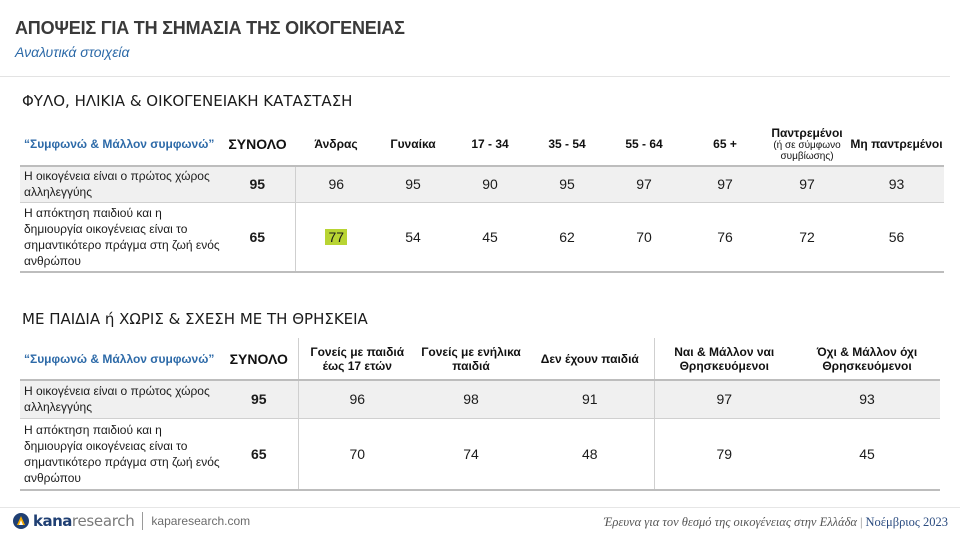 Image resolution: width=960 pixels, height=538 pixels. What do you see at coordinates (52, 521) in the screenshot?
I see `logo-text-kana: kana` at bounding box center [52, 521].